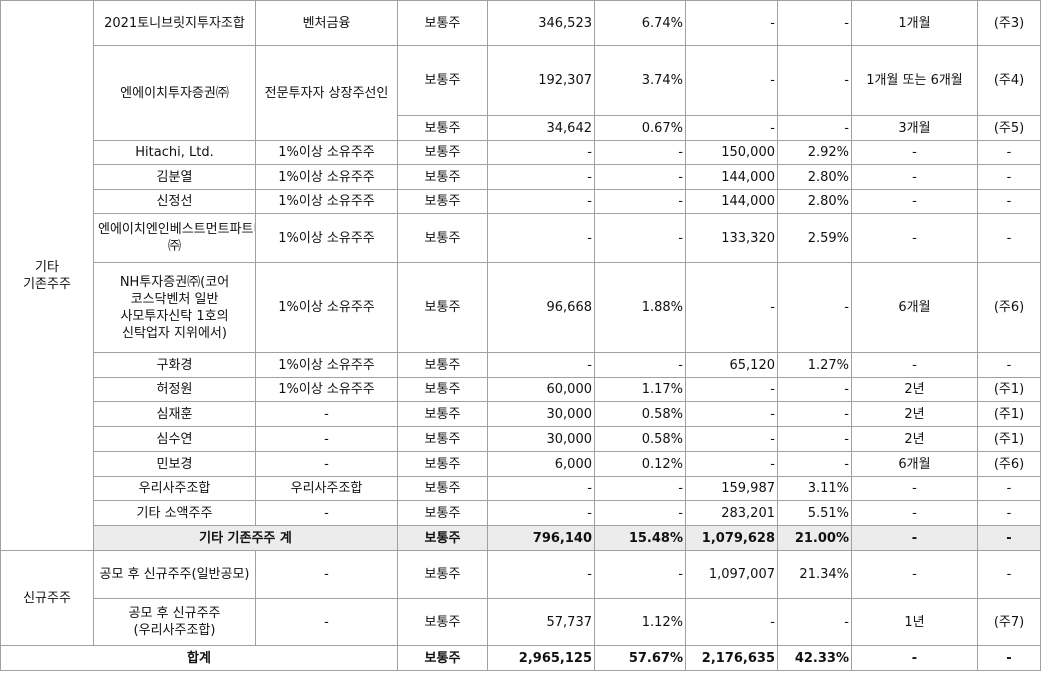 This screenshot has height=673, width=1049. What do you see at coordinates (174, 439) in the screenshot?
I see `table-cell: 심수연` at bounding box center [174, 439].